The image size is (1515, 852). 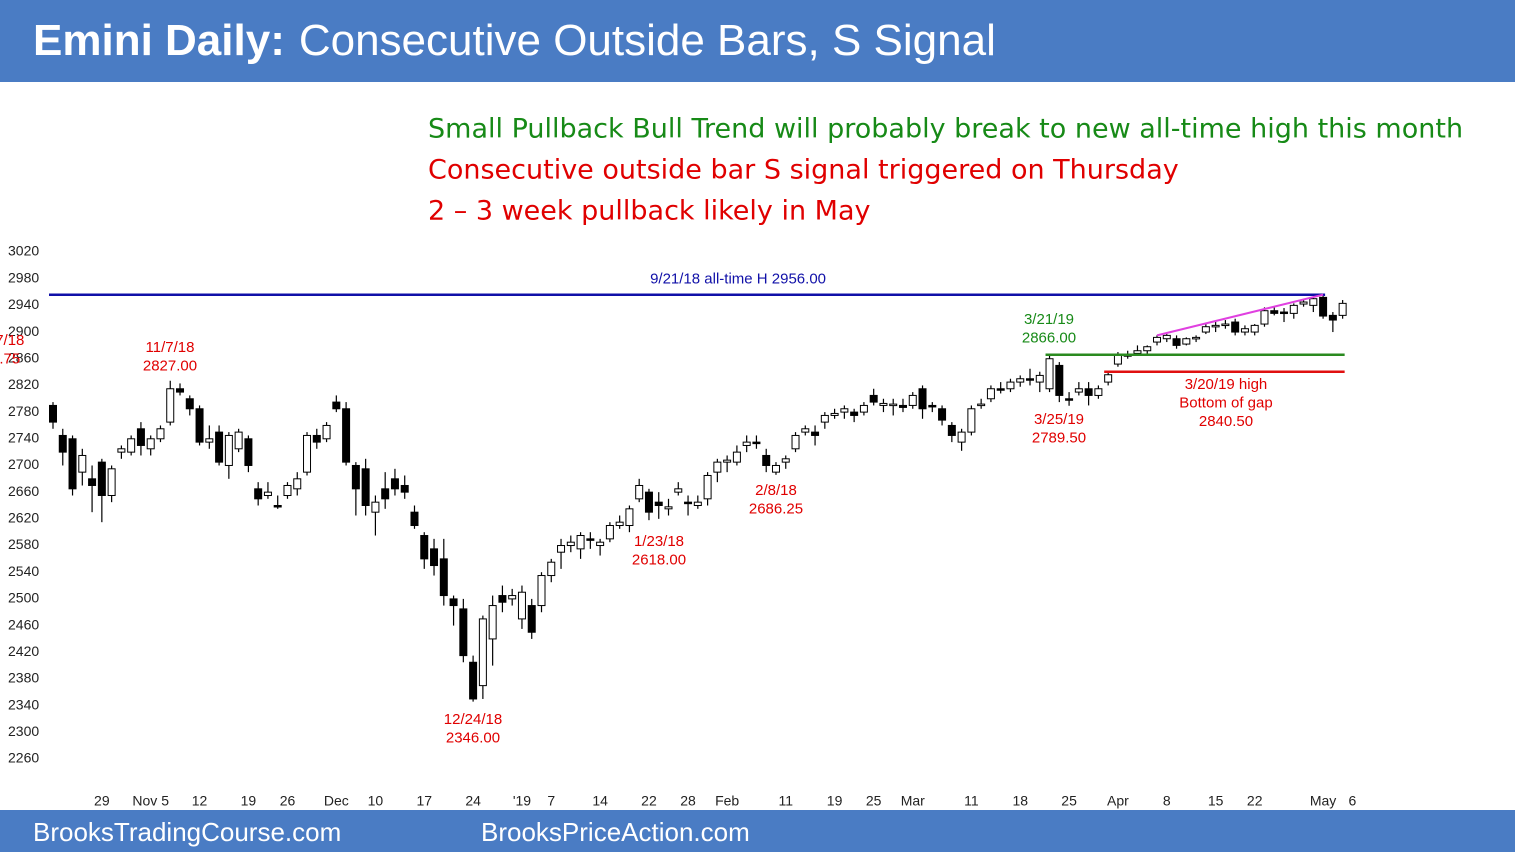 I want to click on y-tick-label: 2540, so click(x=23, y=571).